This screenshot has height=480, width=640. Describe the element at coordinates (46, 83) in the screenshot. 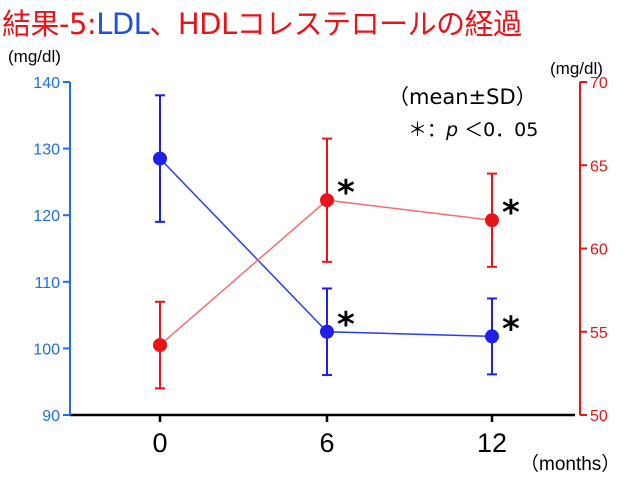

I see `left-tick-label: 140` at that location.